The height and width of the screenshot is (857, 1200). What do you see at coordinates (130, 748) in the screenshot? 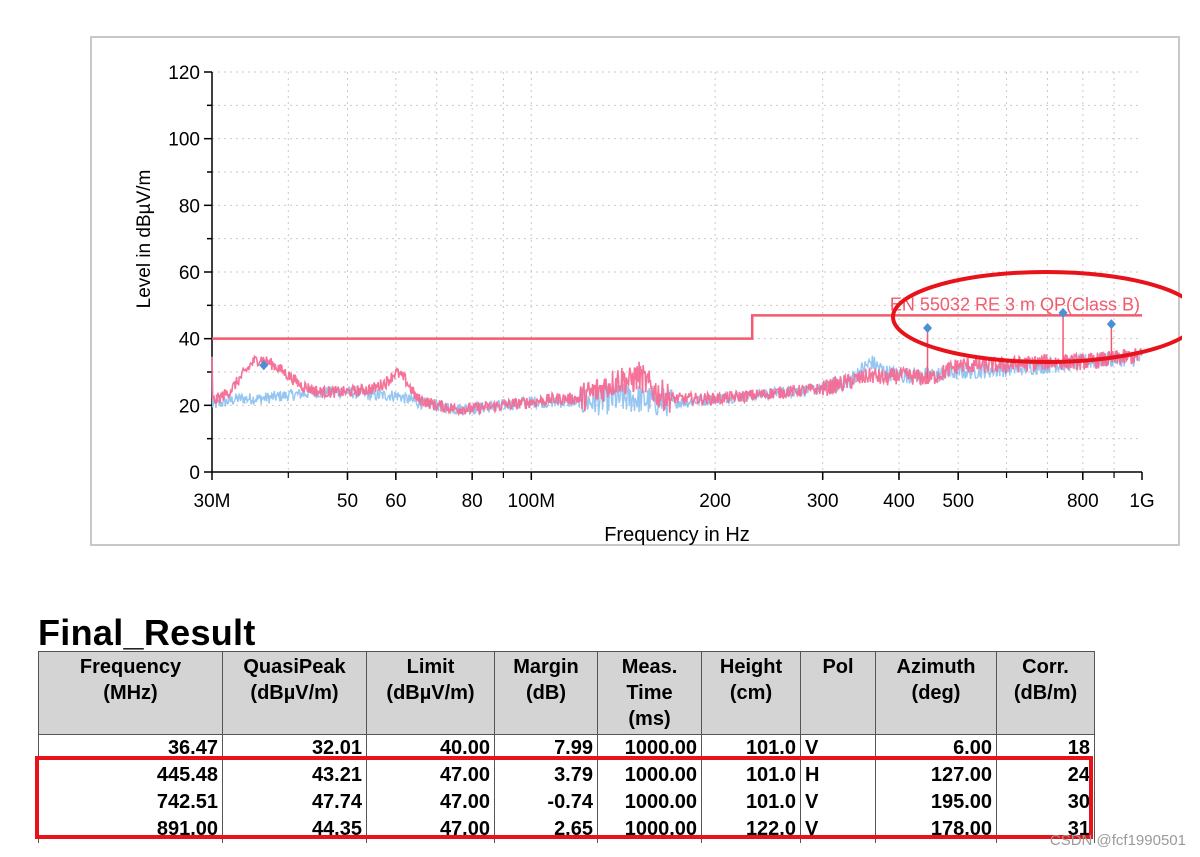
I see `cell-frequency: 36.47` at bounding box center [130, 748].